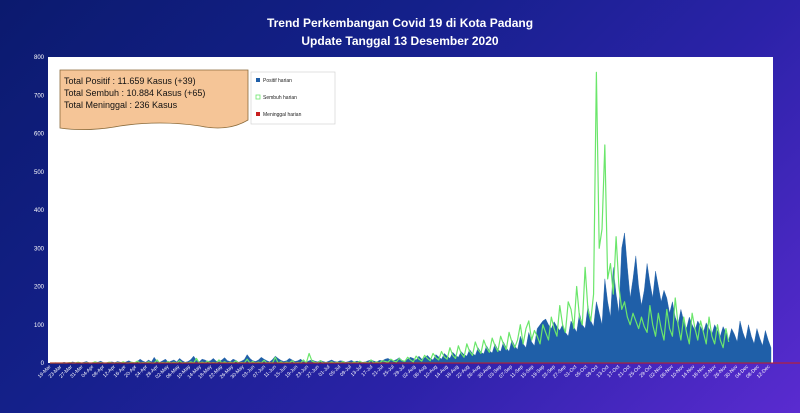  I want to click on y-tick-label: 100, so click(39, 326).